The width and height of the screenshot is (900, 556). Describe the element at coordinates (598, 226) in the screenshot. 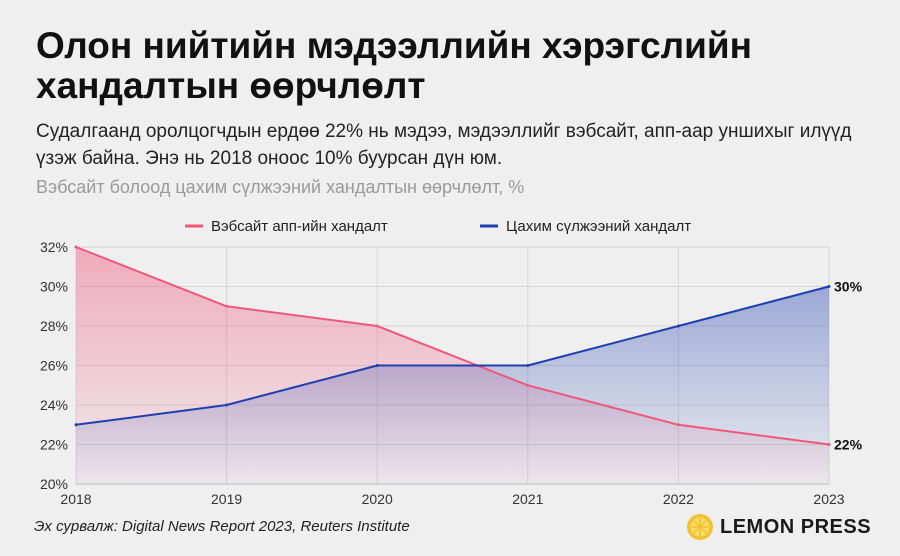

I see `legend-label: Цахим сүлжээний хандалт` at that location.